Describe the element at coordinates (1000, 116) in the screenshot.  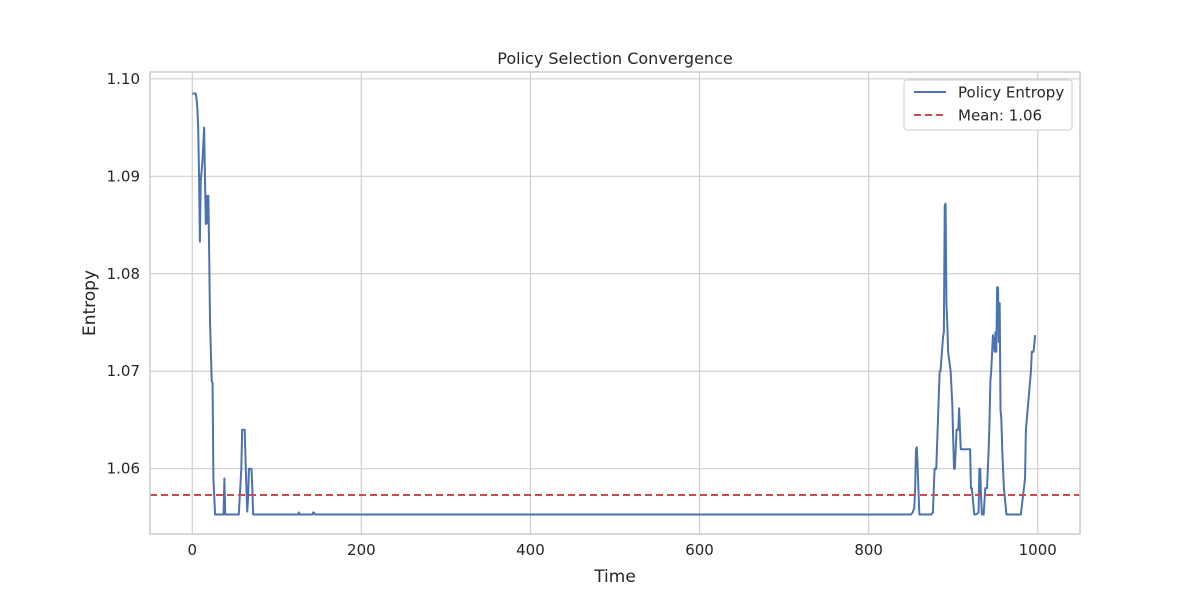
I see `legend-label-mean: Mean: 1.06` at that location.